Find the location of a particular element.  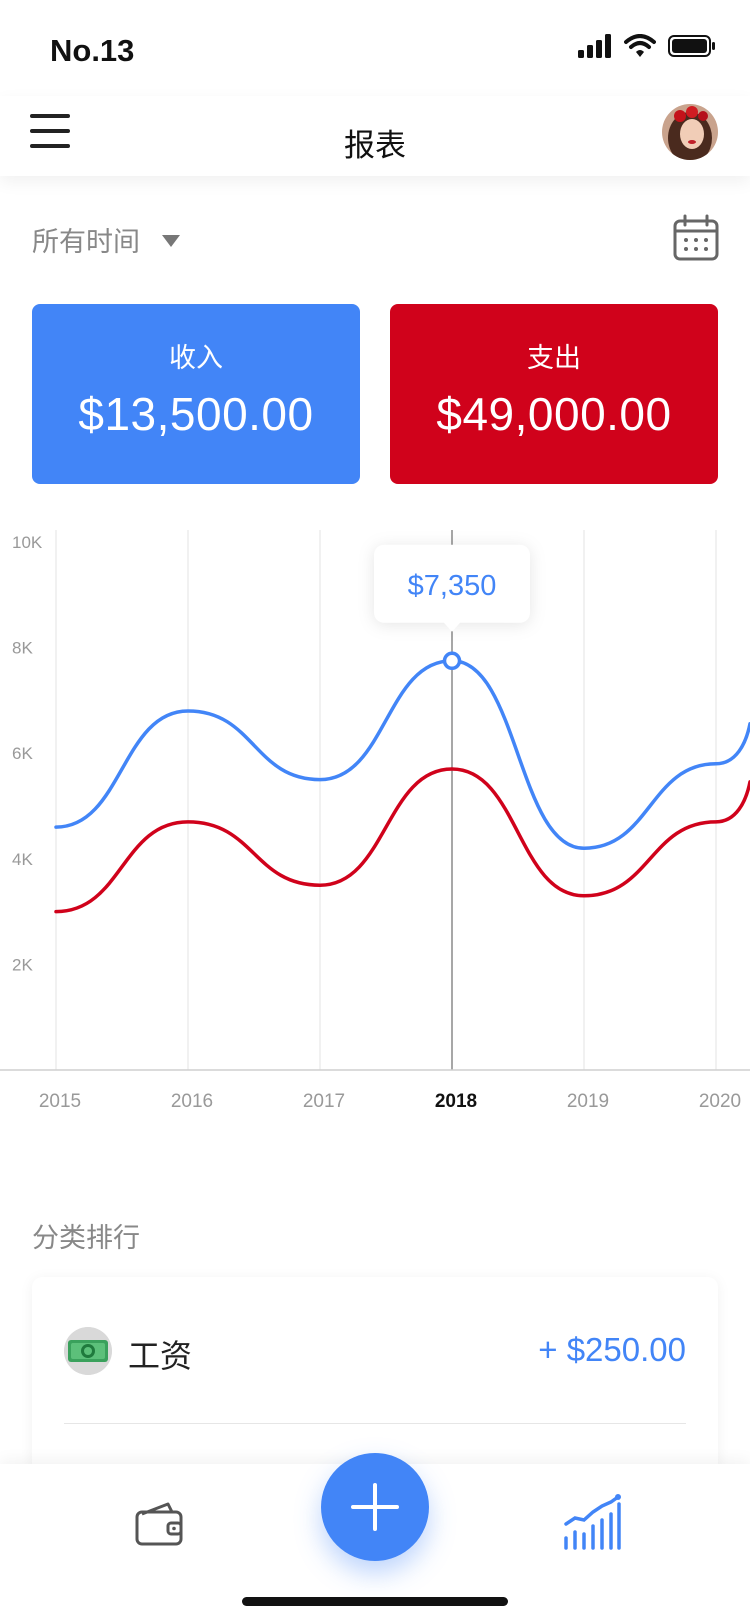

nav-bar: 报表 is located at coordinates (375, 136).